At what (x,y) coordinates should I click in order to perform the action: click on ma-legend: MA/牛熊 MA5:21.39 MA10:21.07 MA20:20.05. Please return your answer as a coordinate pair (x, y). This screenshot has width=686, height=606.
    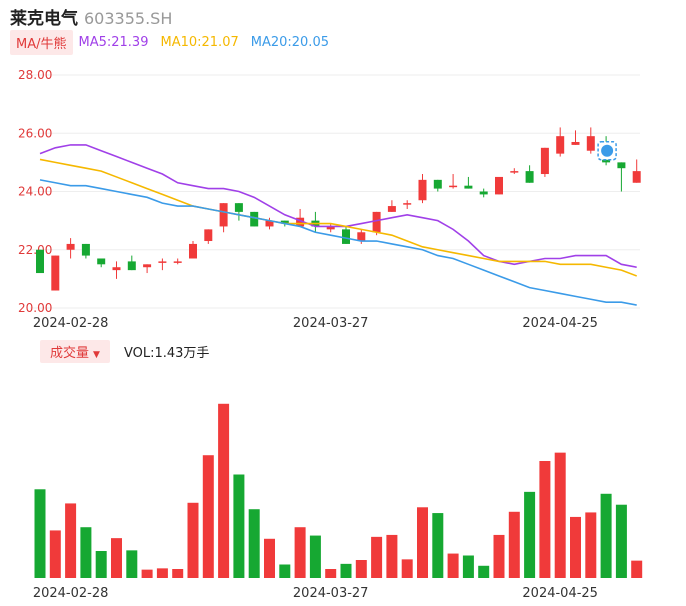
    Looking at the image, I should click on (175, 42).